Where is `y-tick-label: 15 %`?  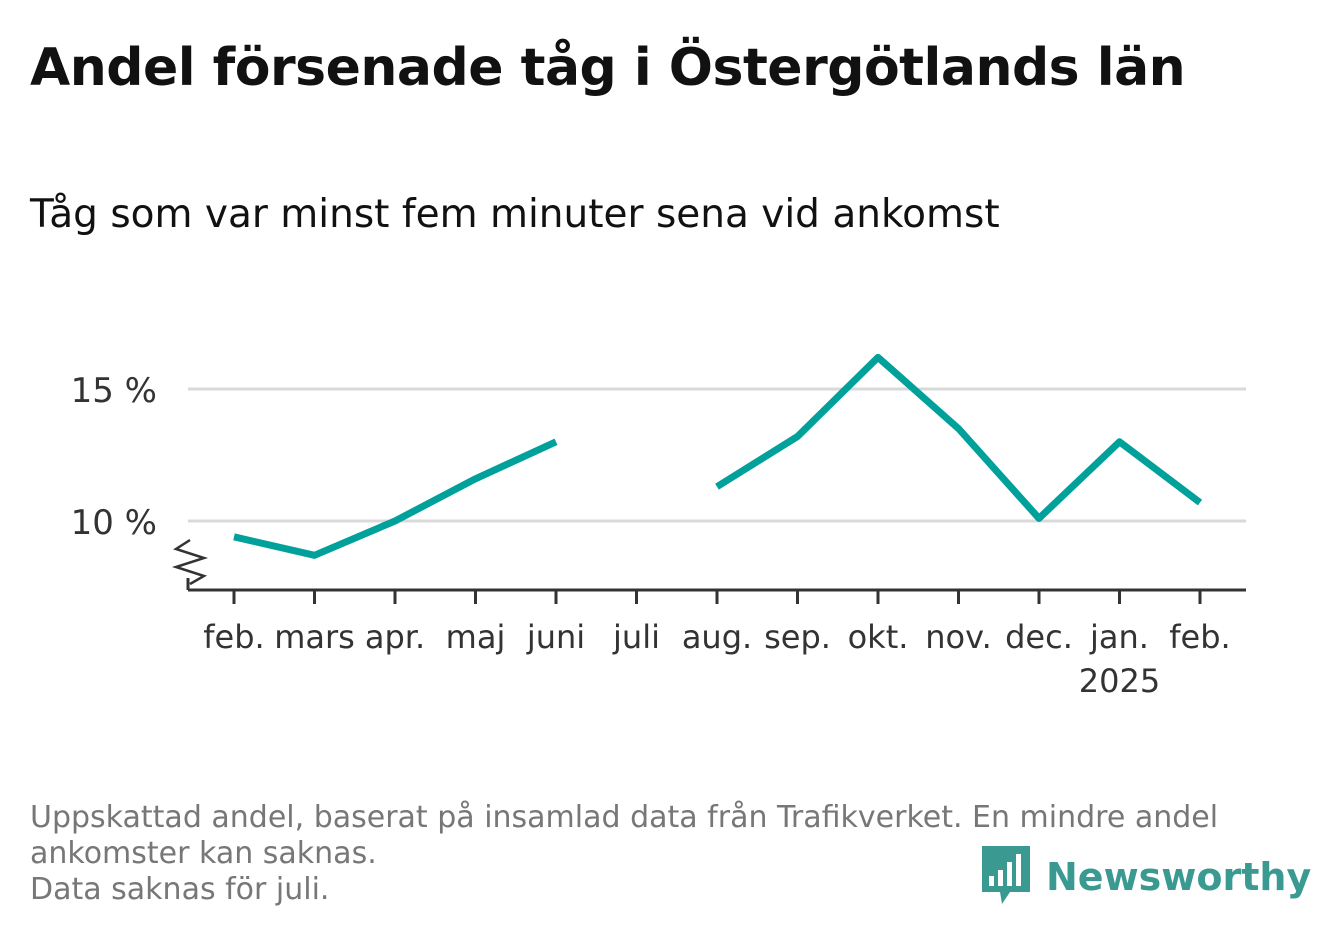 y-tick-label: 15 % is located at coordinates (114, 391).